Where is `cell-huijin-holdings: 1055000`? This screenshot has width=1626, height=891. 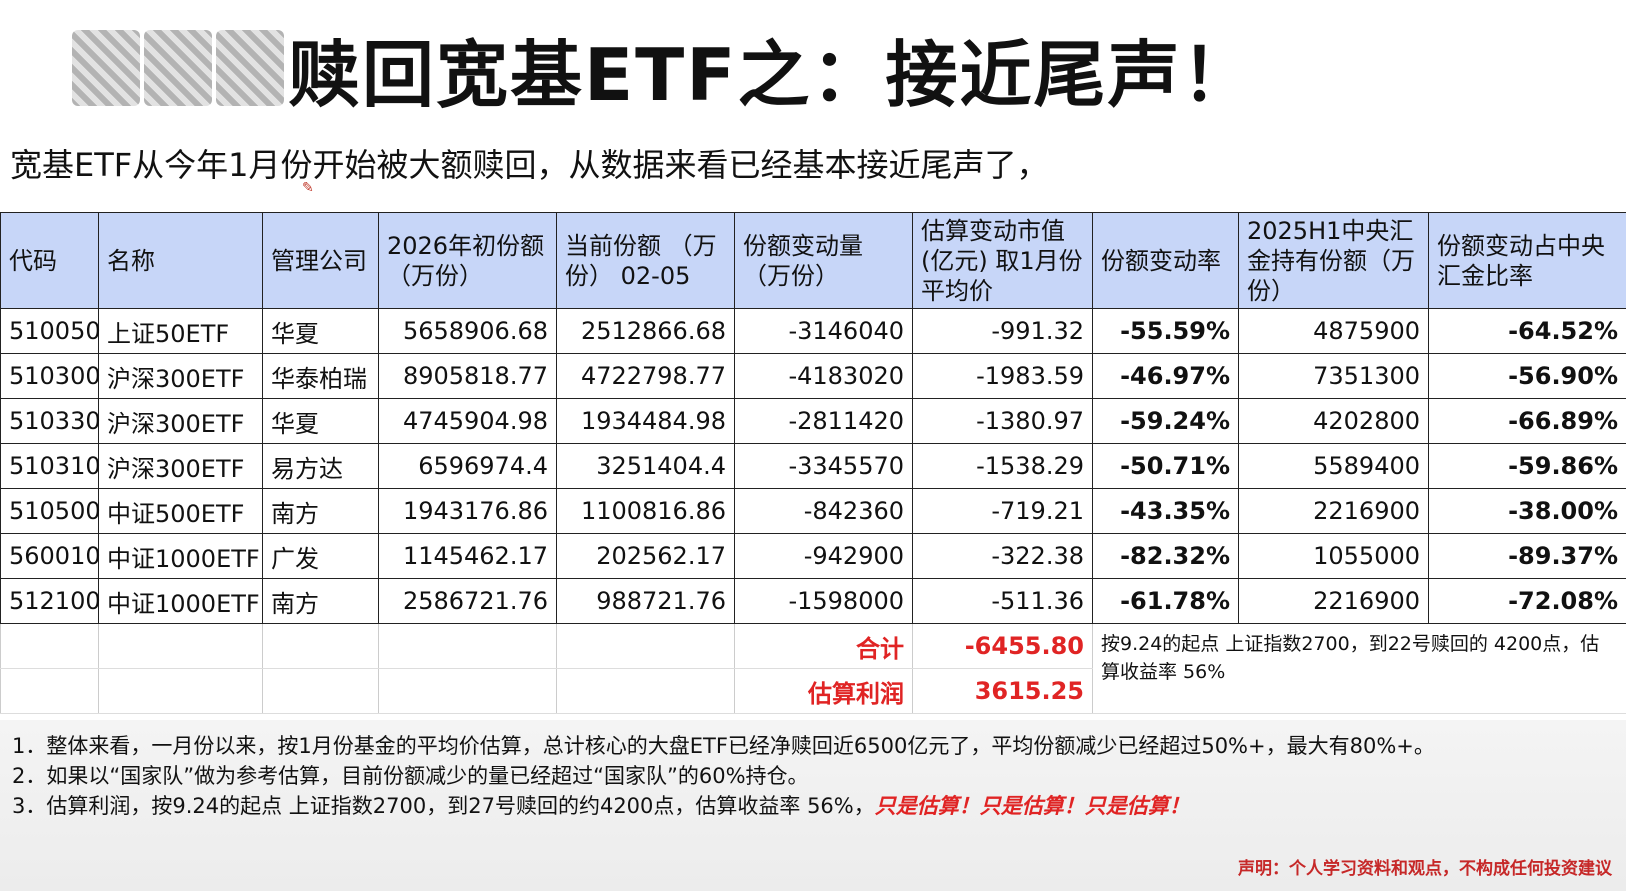 cell-huijin-holdings: 1055000 is located at coordinates (1333, 556).